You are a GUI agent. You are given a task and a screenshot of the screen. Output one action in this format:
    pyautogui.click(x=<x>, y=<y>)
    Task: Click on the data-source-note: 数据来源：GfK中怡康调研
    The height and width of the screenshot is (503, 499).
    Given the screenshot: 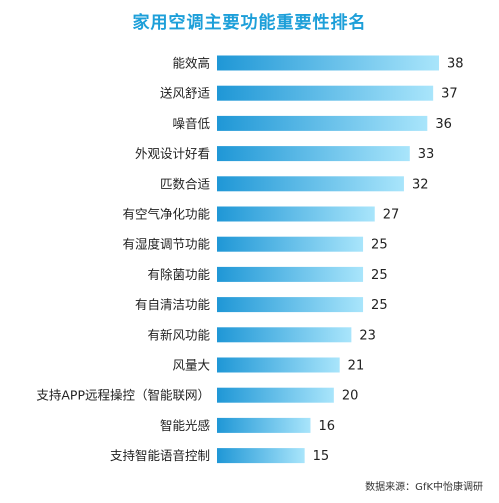 What is the action you would take?
    pyautogui.click(x=424, y=487)
    